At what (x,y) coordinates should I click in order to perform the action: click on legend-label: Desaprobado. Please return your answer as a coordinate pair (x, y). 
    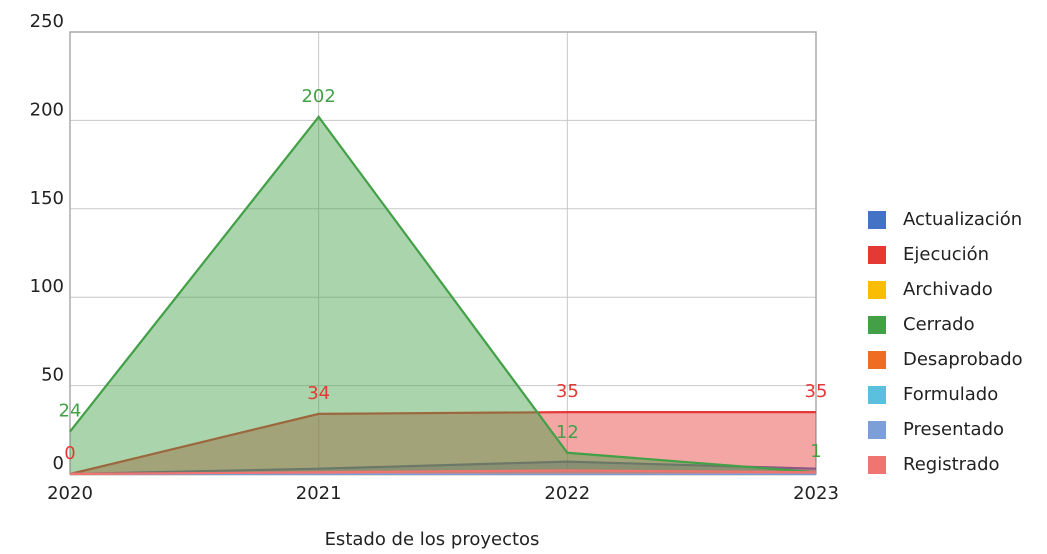
    Looking at the image, I should click on (963, 359).